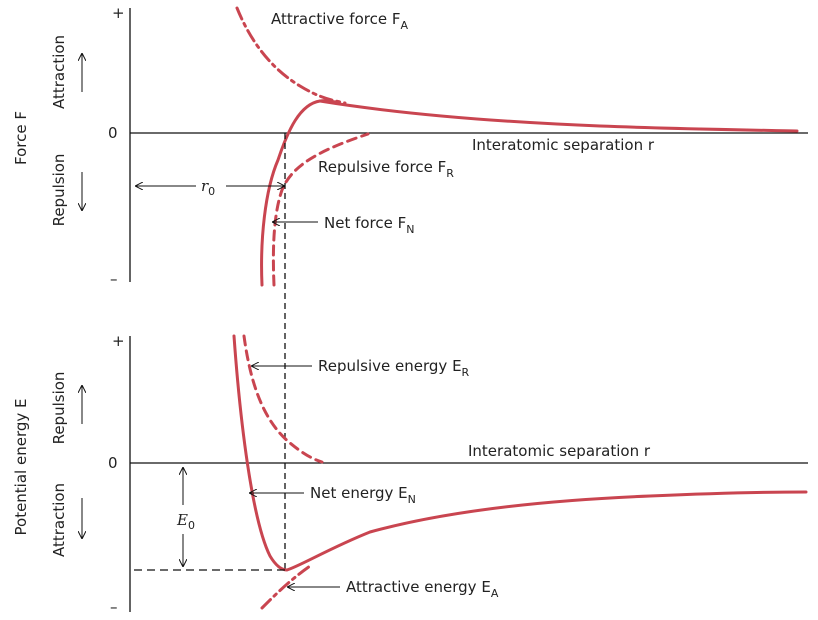 This screenshot has width=818, height=620. What do you see at coordinates (114, 279) in the screenshot?
I see `force-minus-label: –` at bounding box center [114, 279].